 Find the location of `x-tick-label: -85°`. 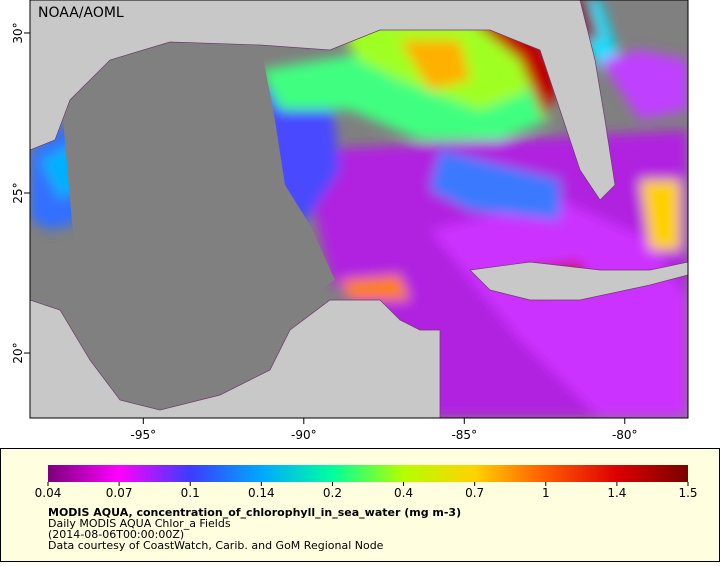

x-tick-label: -85° is located at coordinates (464, 435).